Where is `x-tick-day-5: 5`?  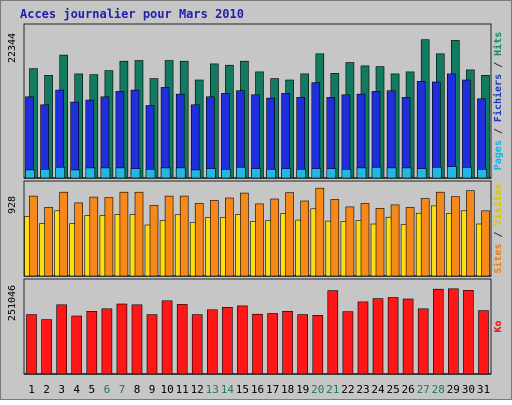 x-tick-day-5: 5 is located at coordinates (91, 389).